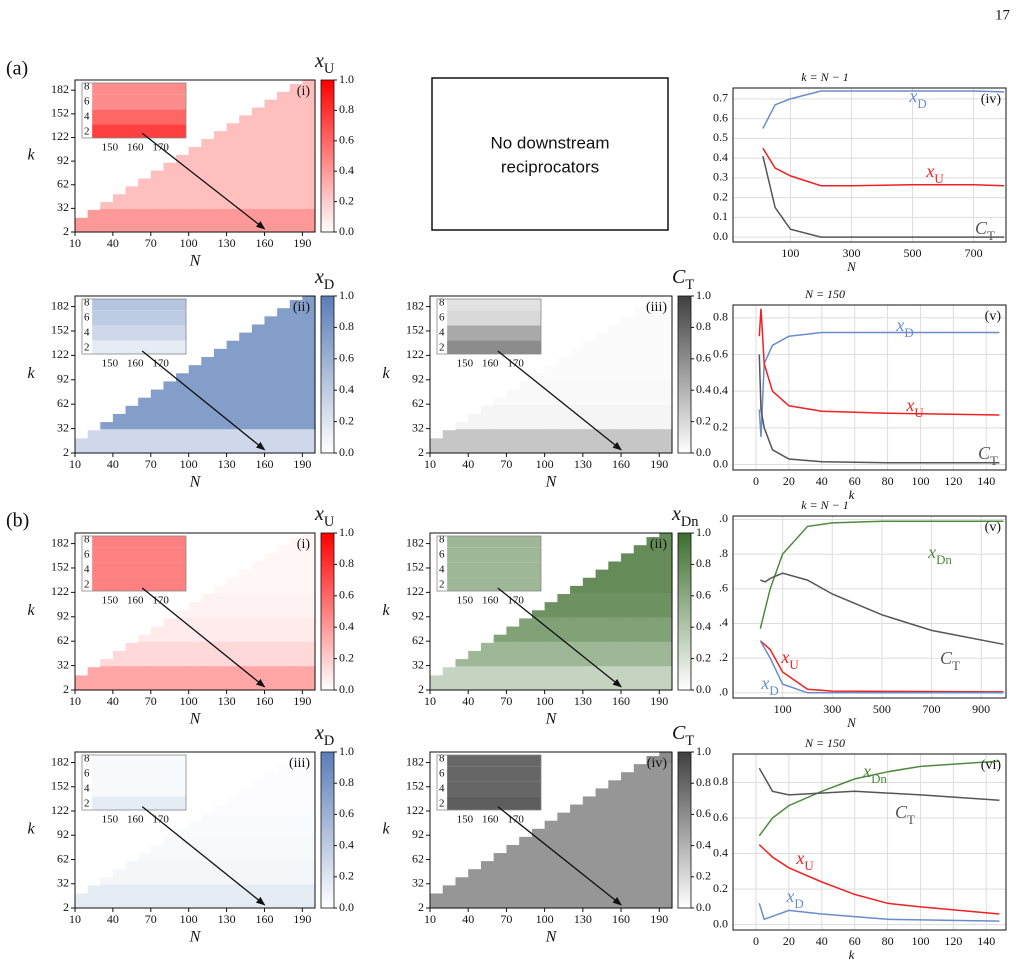  Describe the element at coordinates (195, 830) in the screenshot. I see `plot-frame` at that location.